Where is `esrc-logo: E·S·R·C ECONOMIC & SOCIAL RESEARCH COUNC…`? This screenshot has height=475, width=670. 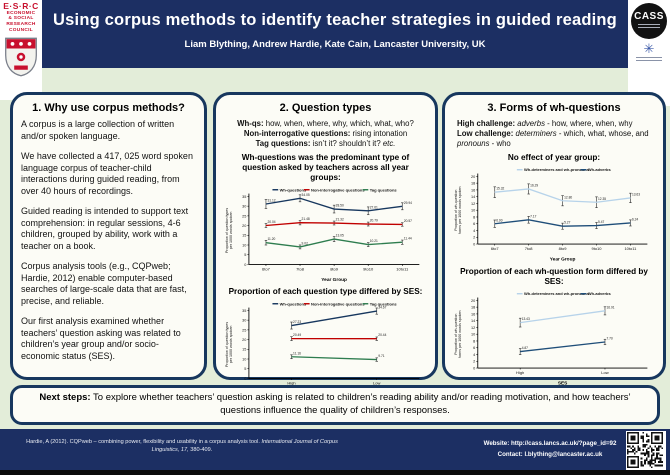
esrc-logo: E·S·R·C ECONOMIC & SOCIAL RESEARCH COUNC… is located at coordinates (21, 17).